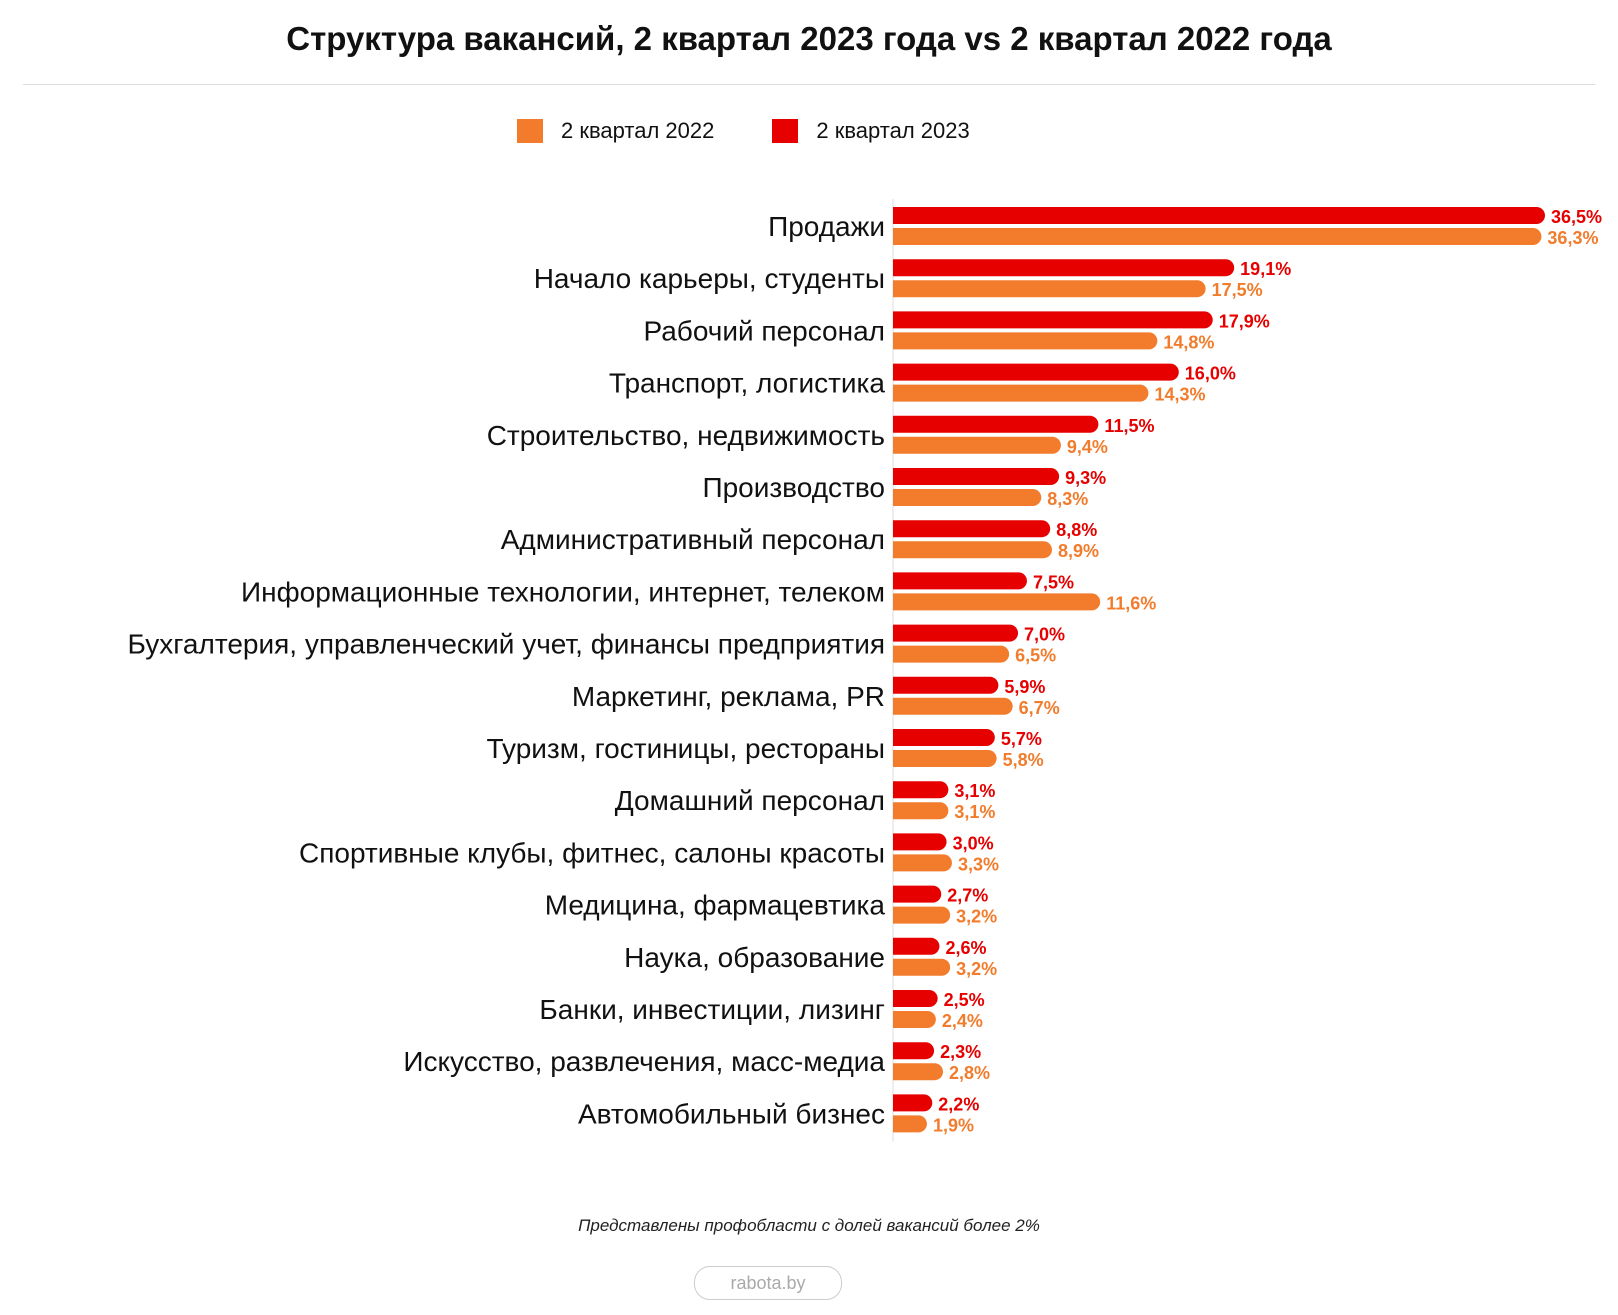 This screenshot has height=1315, width=1618. I want to click on data-label-2022: 6,5%, so click(1035, 656).